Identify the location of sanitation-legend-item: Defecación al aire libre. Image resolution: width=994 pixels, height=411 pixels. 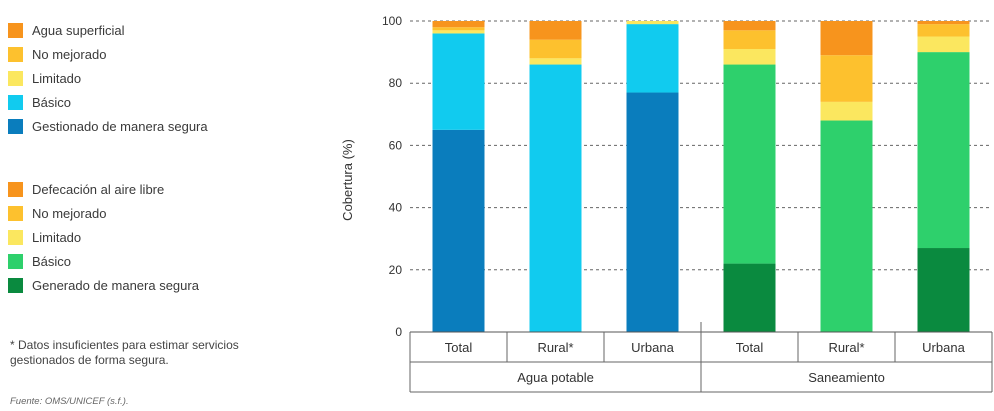
(138, 189).